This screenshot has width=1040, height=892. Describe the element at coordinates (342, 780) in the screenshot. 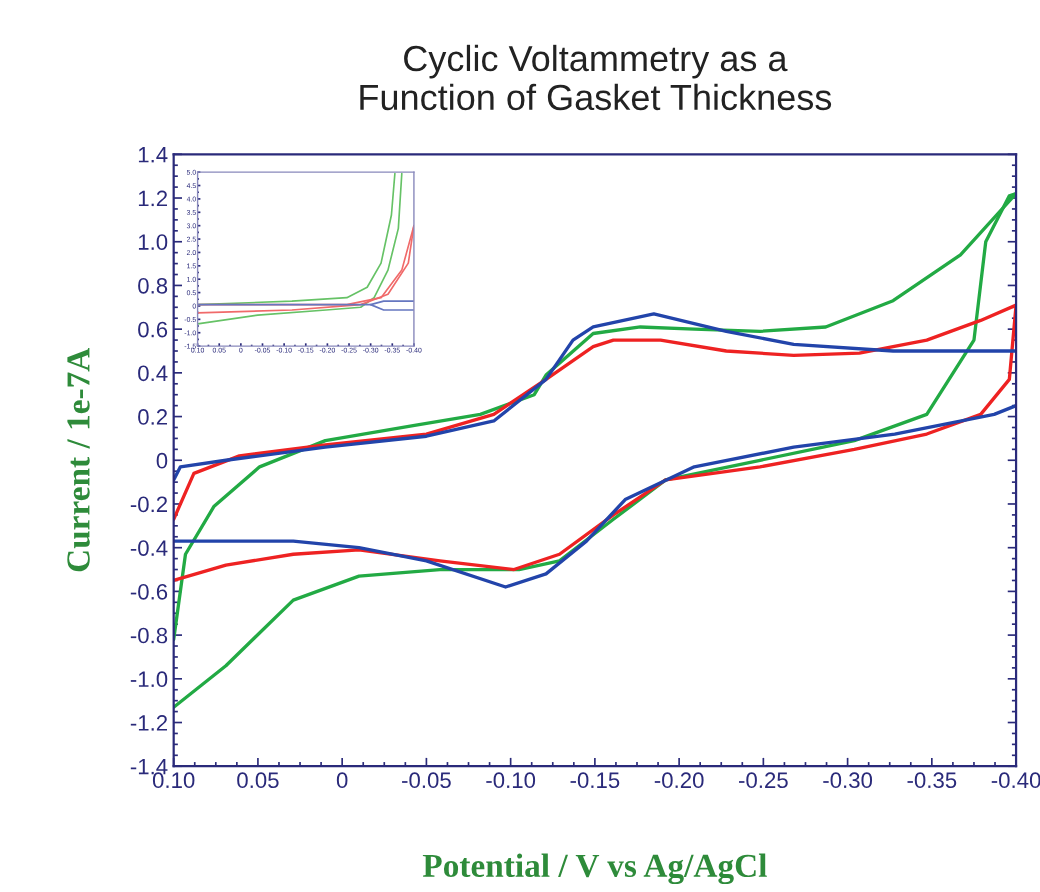

I see `x-tick-label: 0` at that location.